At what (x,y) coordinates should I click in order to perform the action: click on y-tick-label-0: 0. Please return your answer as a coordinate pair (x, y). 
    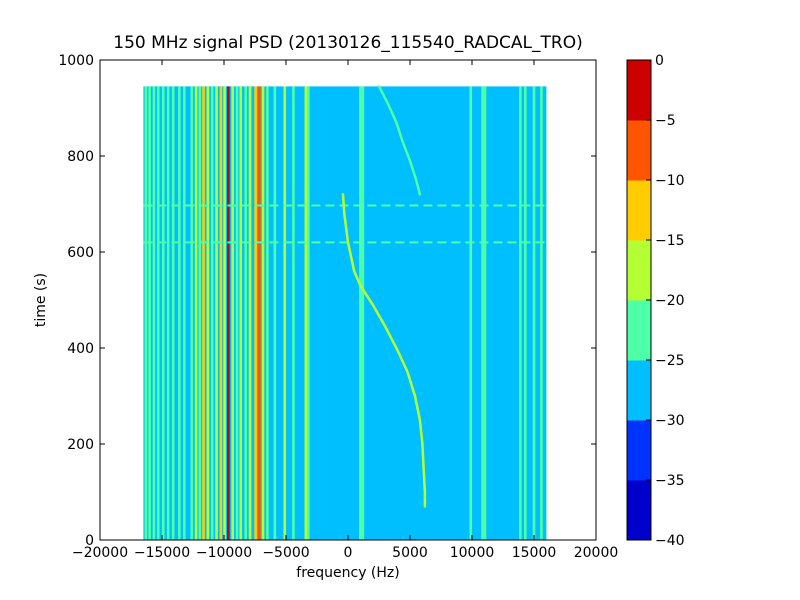
    Looking at the image, I should click on (89, 541).